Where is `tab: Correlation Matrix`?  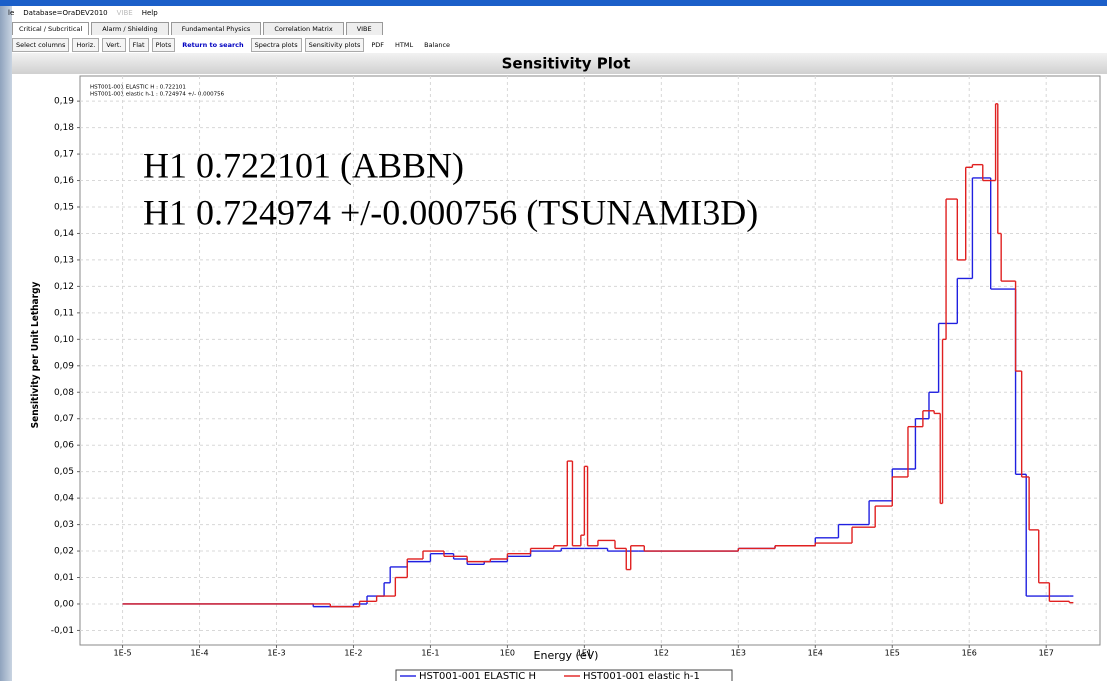 tab: Correlation Matrix is located at coordinates (303, 28).